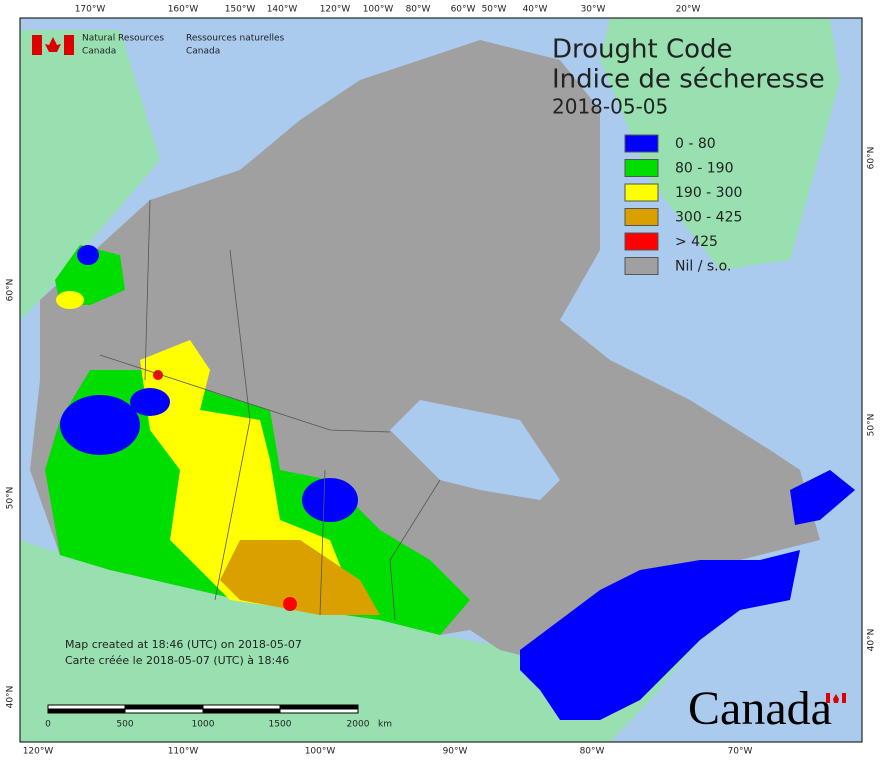 The image size is (880, 764). What do you see at coordinates (282, 10) in the screenshot?
I see `longitude-label: 140°W` at bounding box center [282, 10].